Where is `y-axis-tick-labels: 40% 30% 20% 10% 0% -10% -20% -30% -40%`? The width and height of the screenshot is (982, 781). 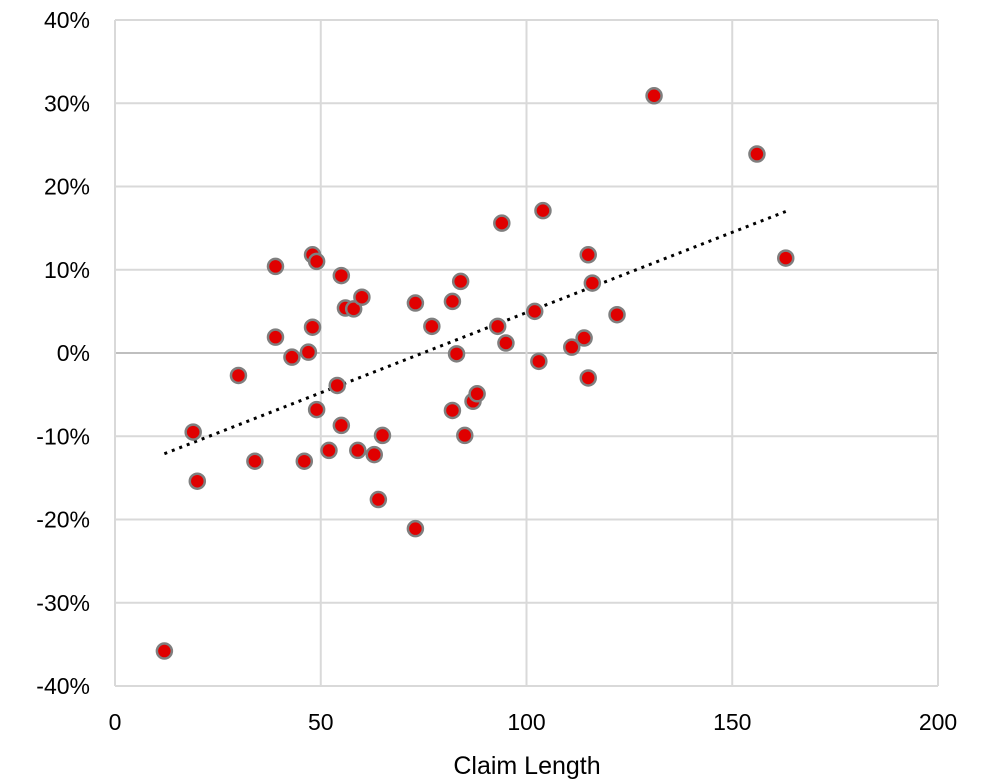
y-axis-tick-labels: 40% 30% 20% 10% 0% -10% -20% -30% -40% is located at coordinates (63, 353).